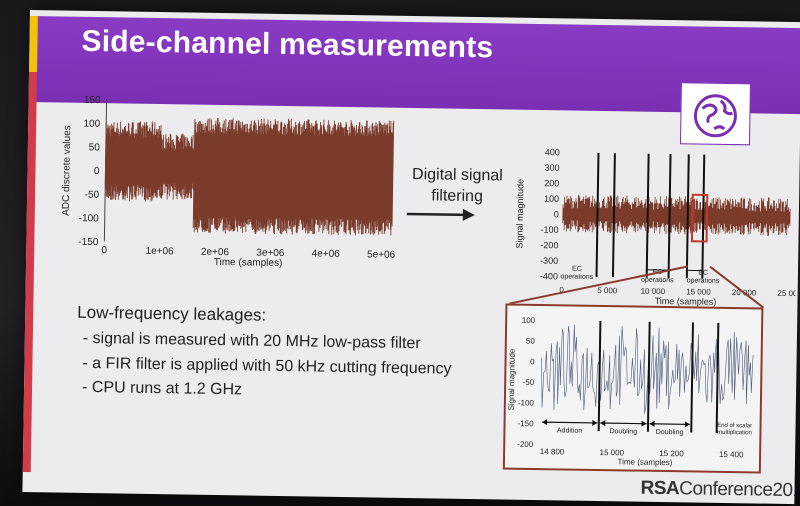 The image size is (800, 506). What do you see at coordinates (734, 433) in the screenshot?
I see `annotation-label: multiplication` at bounding box center [734, 433].